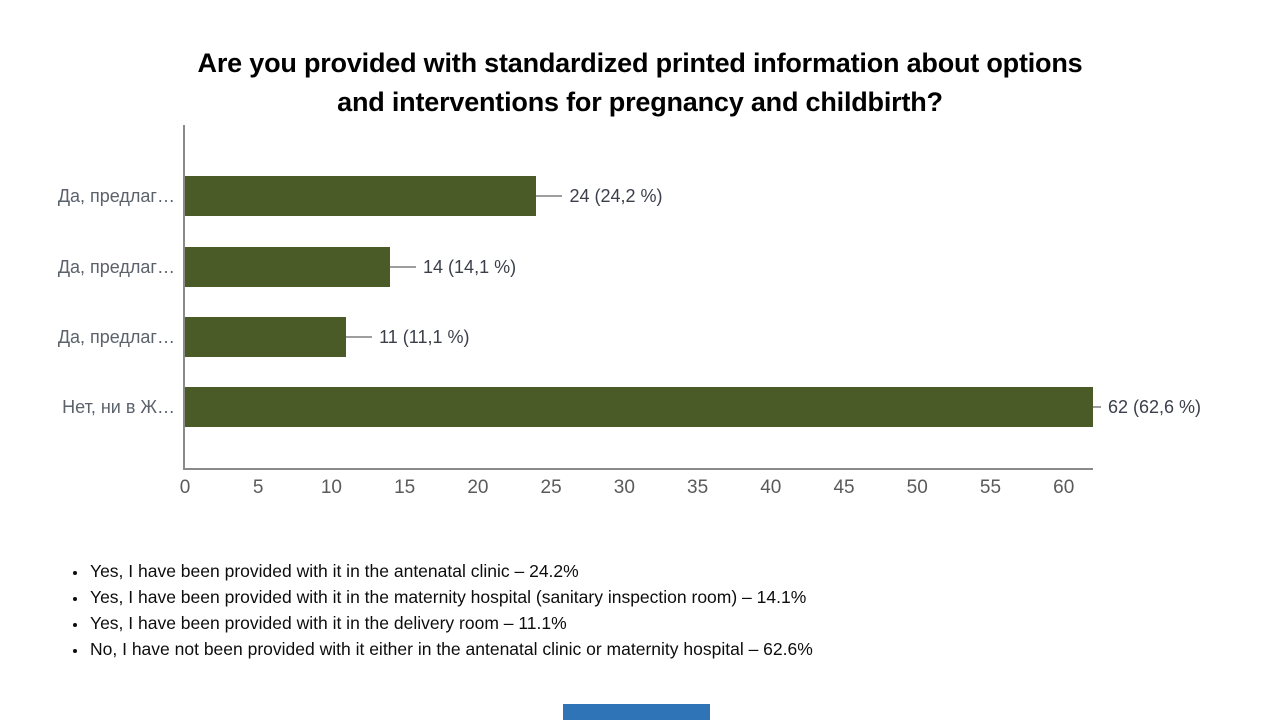 The height and width of the screenshot is (720, 1280). I want to click on x-tick-label: 10, so click(331, 487).